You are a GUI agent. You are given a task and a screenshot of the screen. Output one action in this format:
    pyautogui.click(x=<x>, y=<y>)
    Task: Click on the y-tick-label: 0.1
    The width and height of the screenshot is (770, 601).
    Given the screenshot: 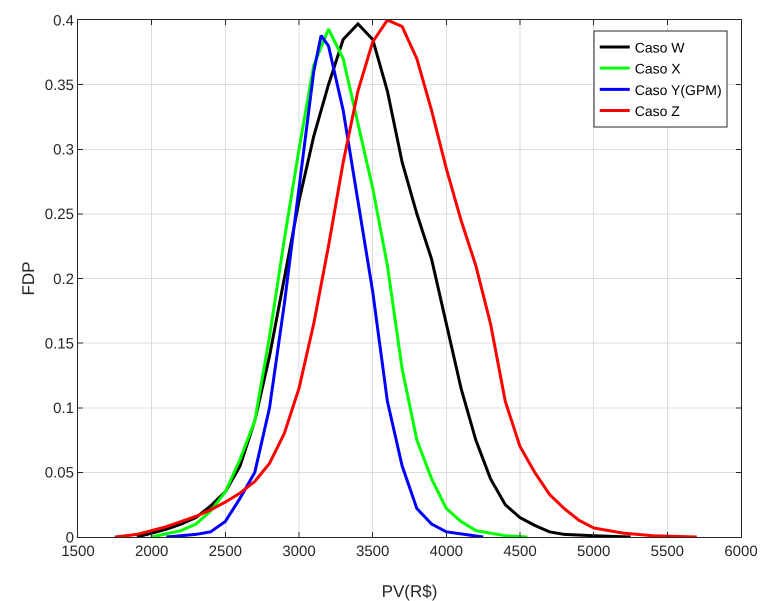 What is the action you would take?
    pyautogui.click(x=63, y=408)
    